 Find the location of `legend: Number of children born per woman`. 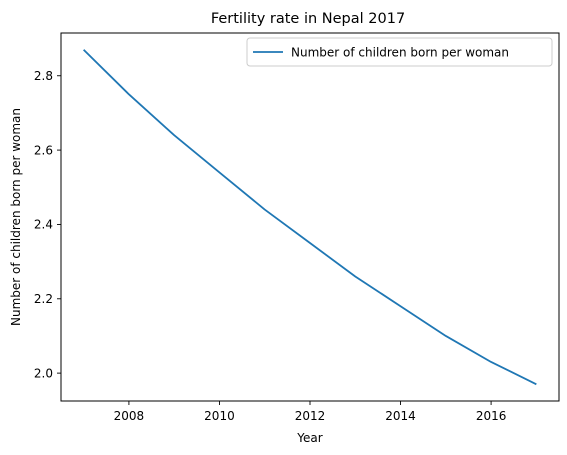

legend: Number of children born per woman is located at coordinates (399, 52).